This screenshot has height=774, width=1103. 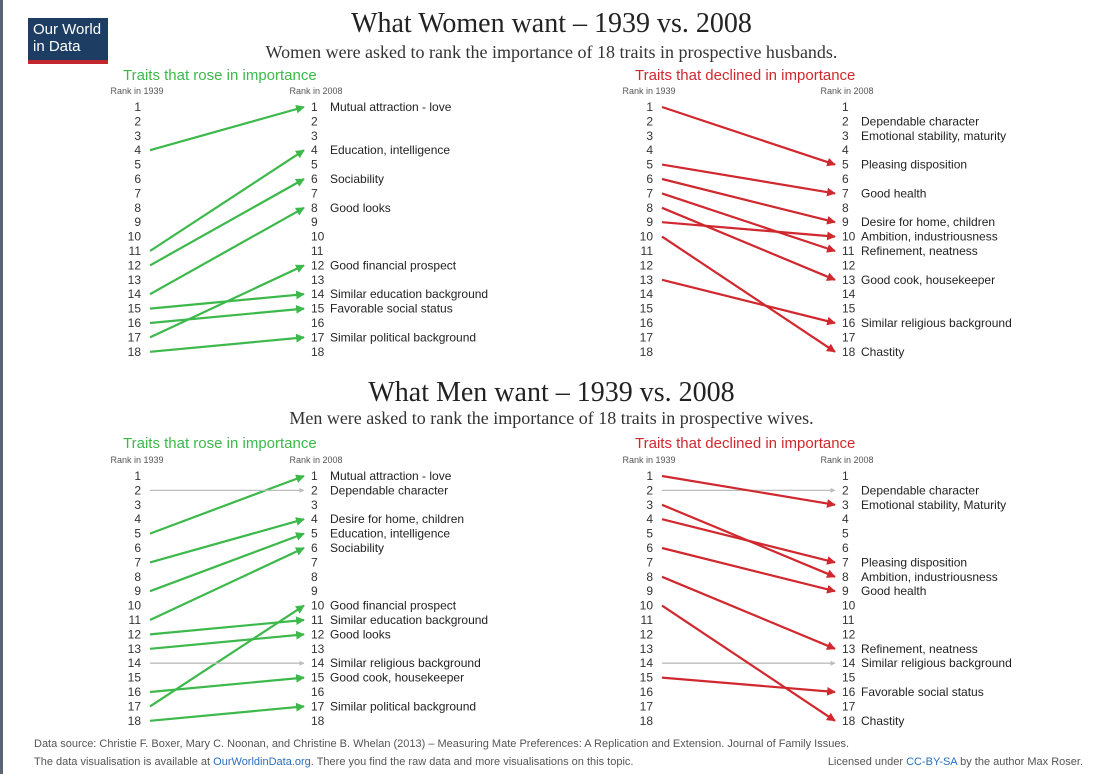 What do you see at coordinates (648, 460) in the screenshot?
I see `men-declined-left-axis-label: Rank in 1939` at bounding box center [648, 460].